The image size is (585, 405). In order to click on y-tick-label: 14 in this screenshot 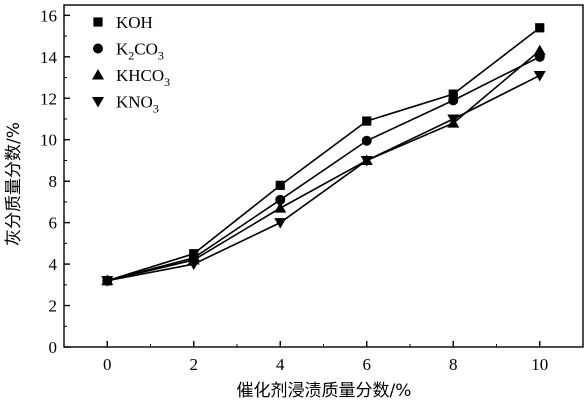, I will do `click(49, 57)`.